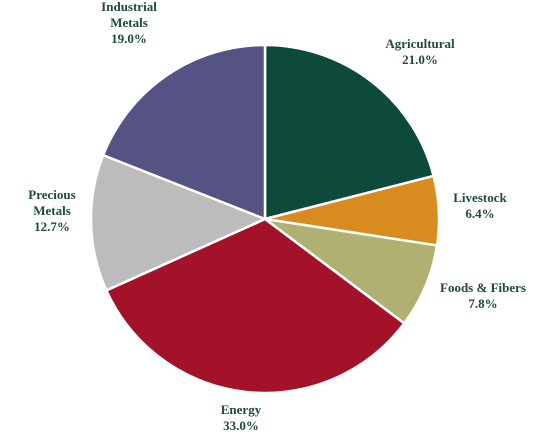  Describe the element at coordinates (129, 38) in the screenshot. I see `slice-percent-industrial-metals: 19.0%` at that location.